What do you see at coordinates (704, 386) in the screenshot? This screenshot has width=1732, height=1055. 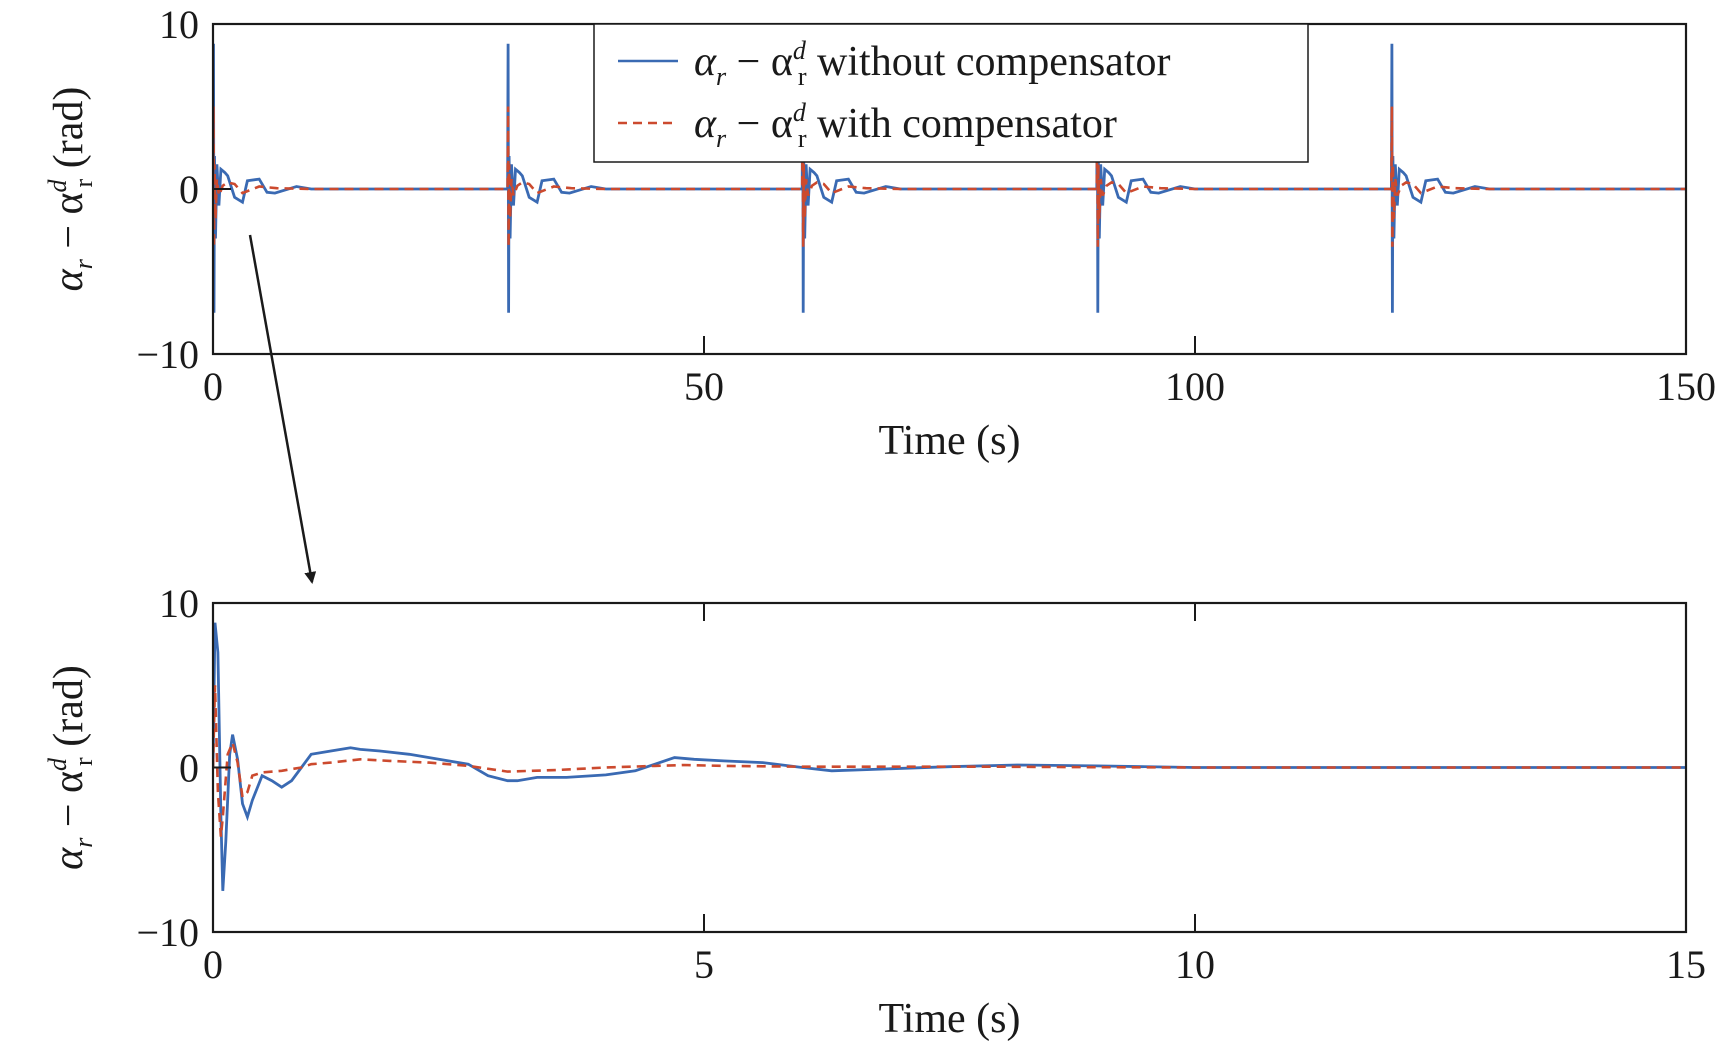 I see `x-tick-label: 50` at bounding box center [704, 386].